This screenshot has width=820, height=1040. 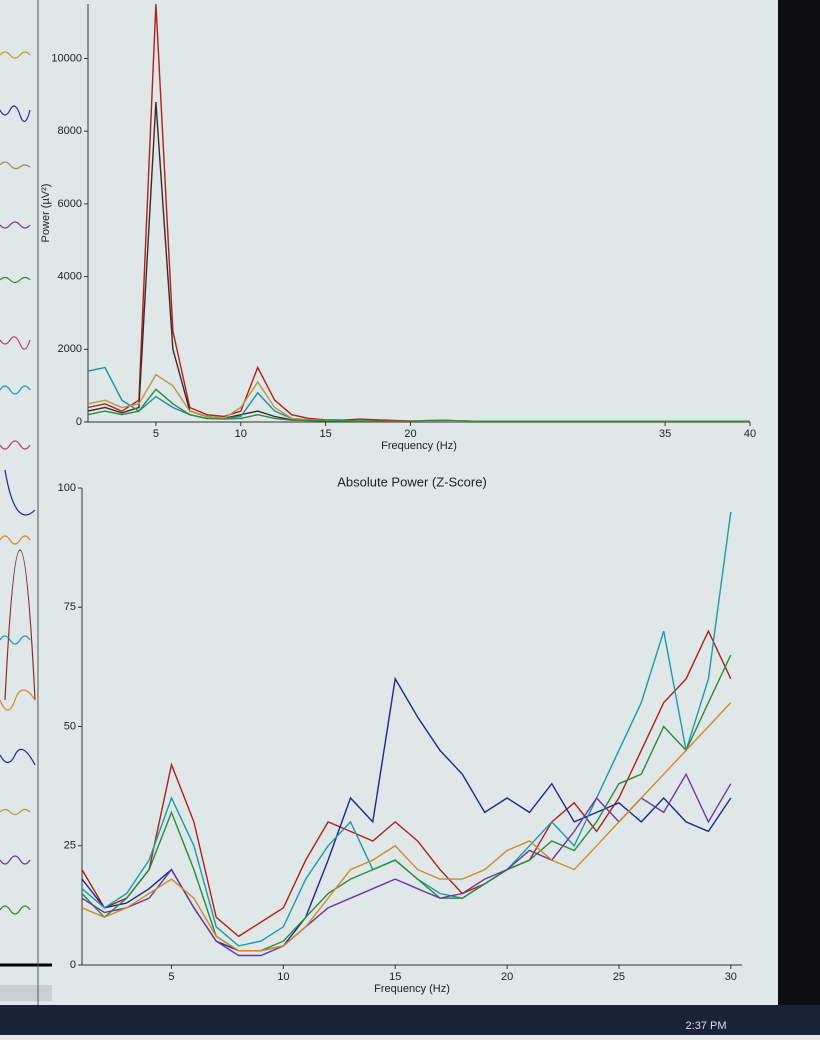 What do you see at coordinates (731, 977) in the screenshot?
I see `x-tick-label: 30` at bounding box center [731, 977].